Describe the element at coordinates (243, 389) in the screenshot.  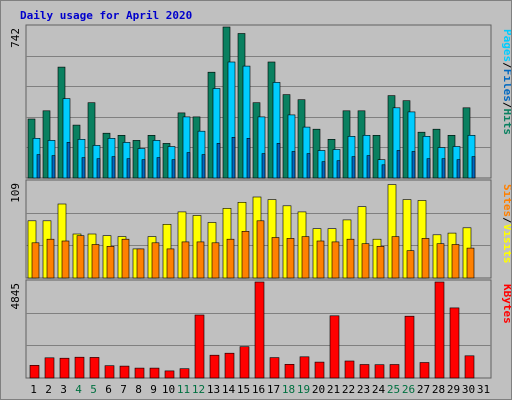
I see `x-tick-label-15: 15` at that location.